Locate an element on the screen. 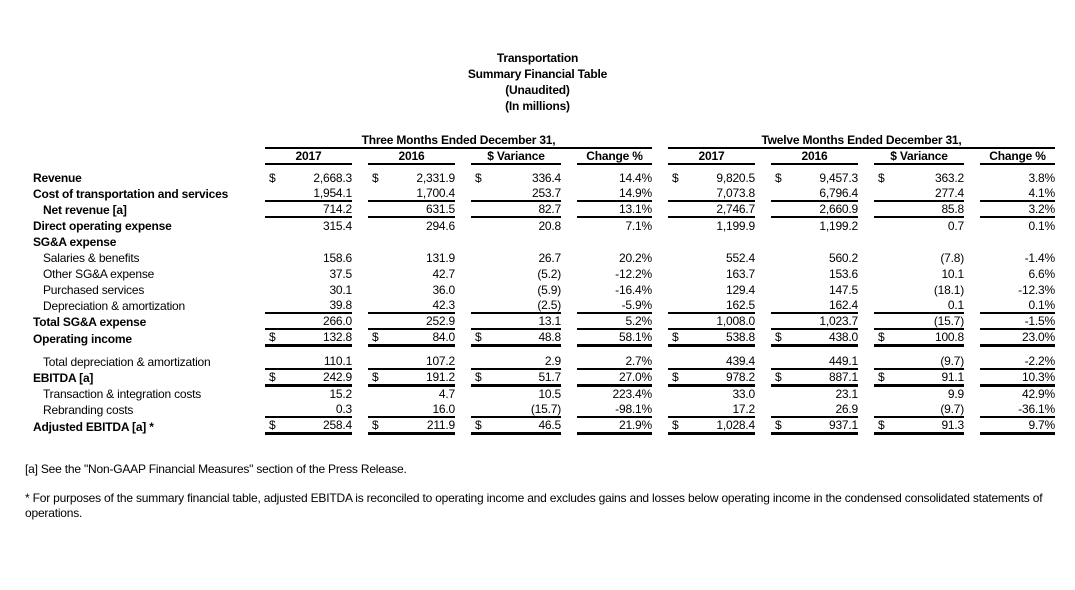 Image resolution: width=1075 pixels, height=590 pixels. value-cell: 1,954.1 is located at coordinates (308, 193).